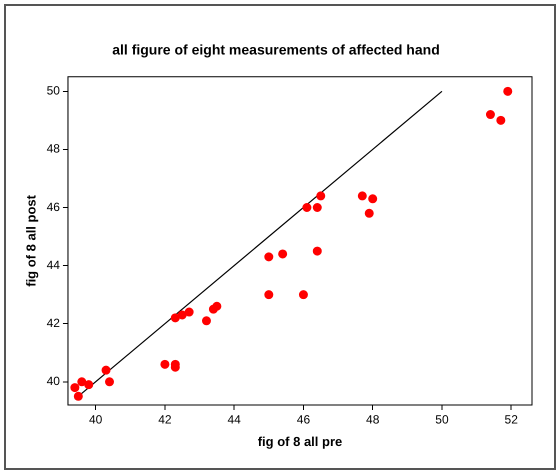 This screenshot has height=472, width=560. I want to click on y-tick-label: 46, so click(53, 207).